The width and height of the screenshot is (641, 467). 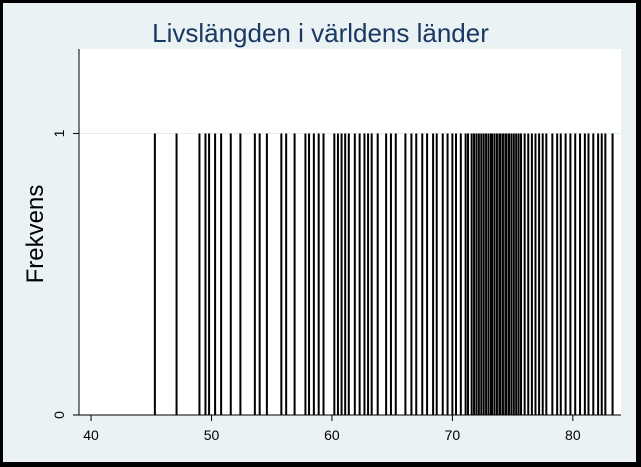 I want to click on x-tick-label: 80, so click(x=573, y=435).